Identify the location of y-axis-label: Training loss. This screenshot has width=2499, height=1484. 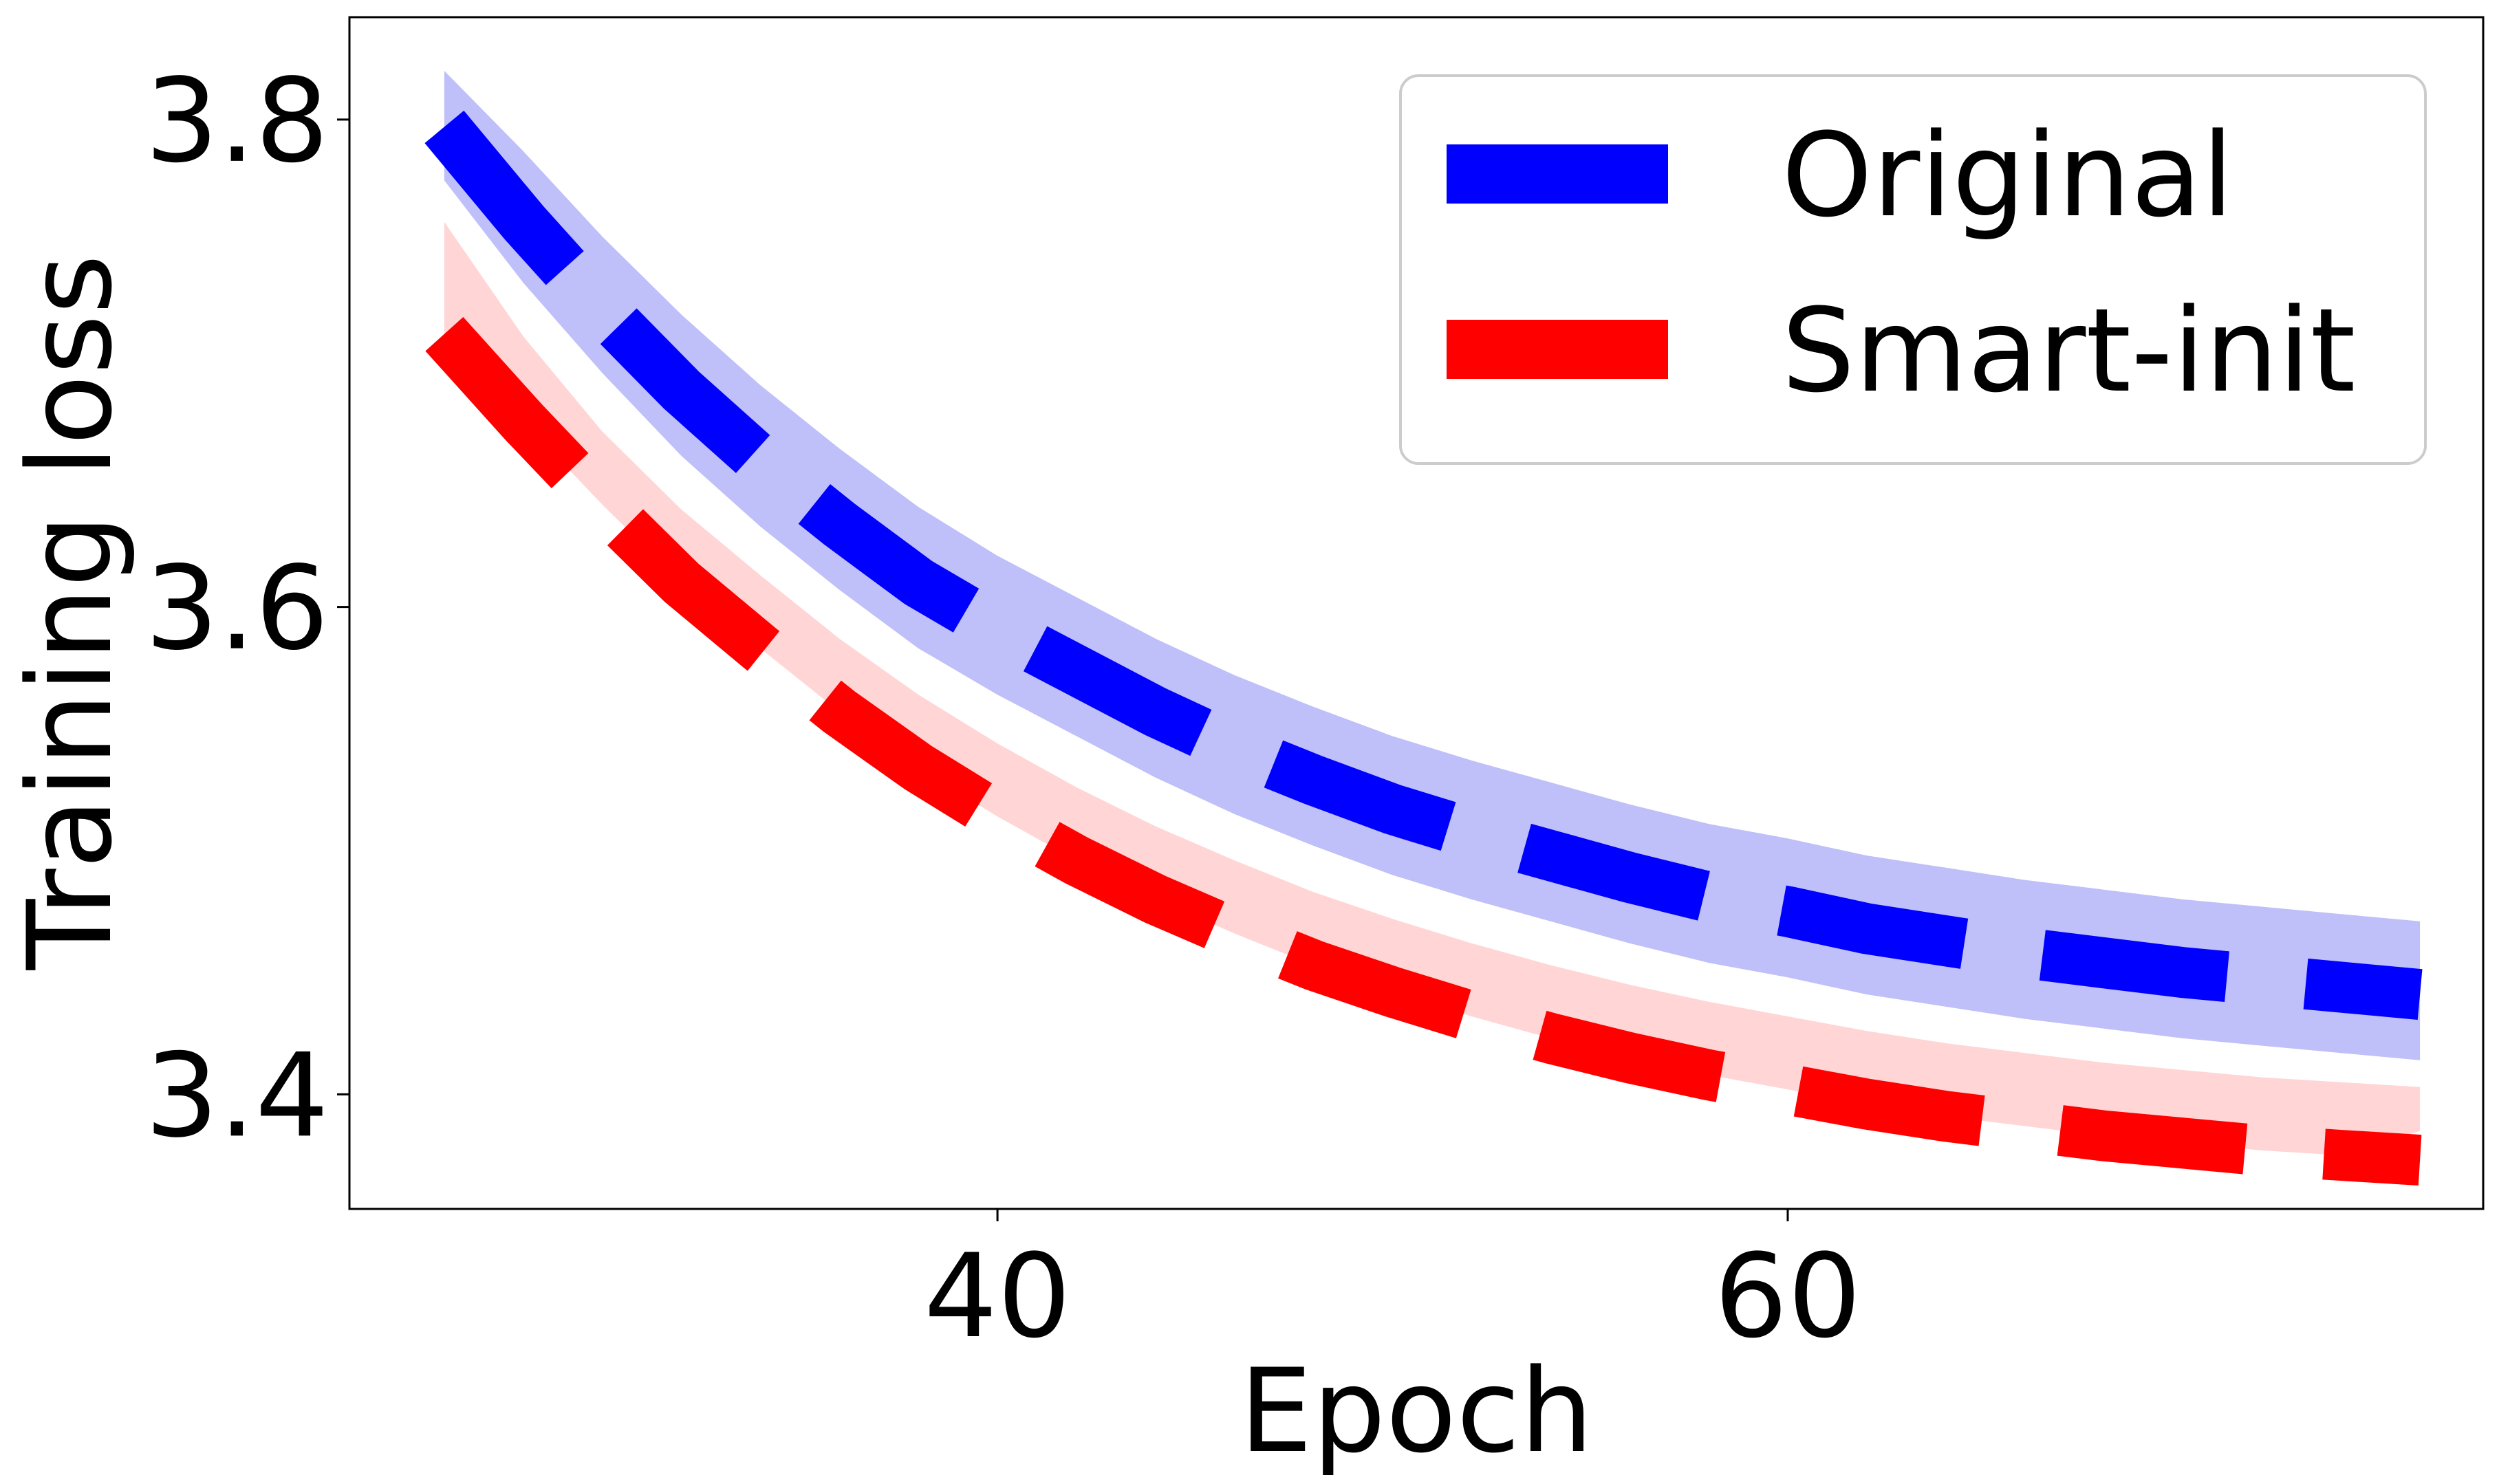
(70, 613).